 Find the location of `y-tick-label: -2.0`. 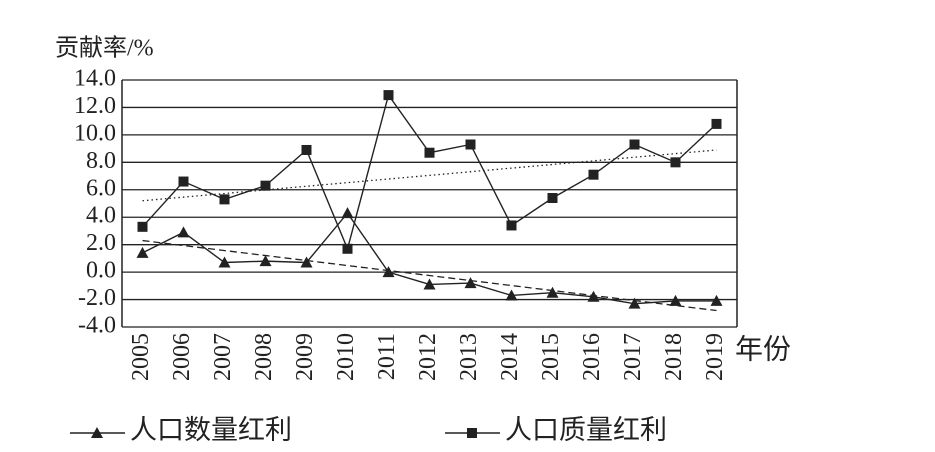

y-tick-label: -2.0 is located at coordinates (97, 298).